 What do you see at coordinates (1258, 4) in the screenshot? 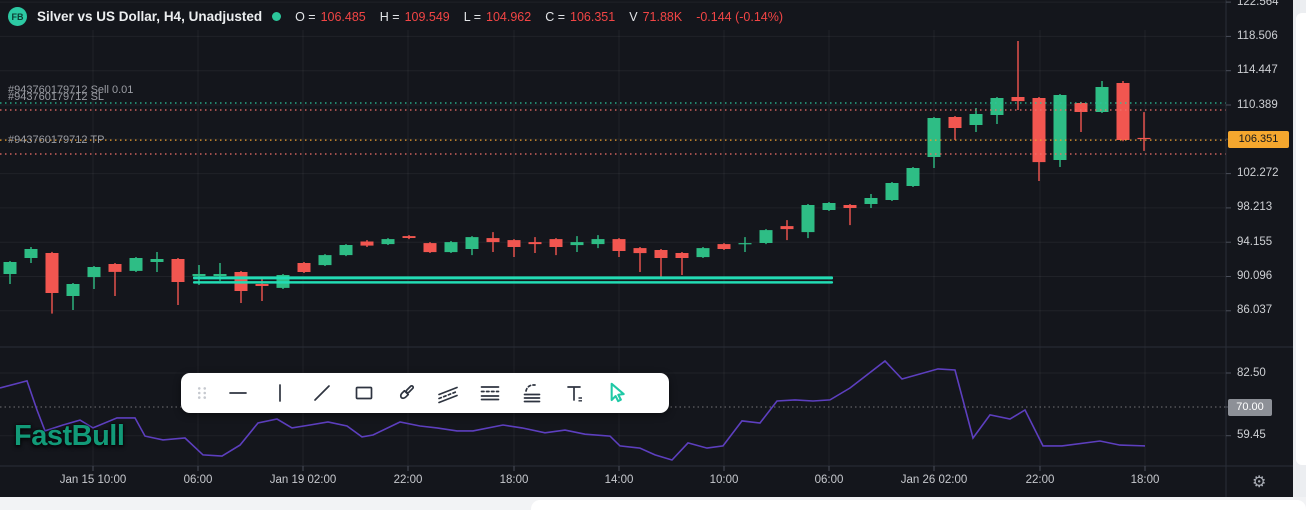
I see `price-axis-label: 122.564` at bounding box center [1258, 4].